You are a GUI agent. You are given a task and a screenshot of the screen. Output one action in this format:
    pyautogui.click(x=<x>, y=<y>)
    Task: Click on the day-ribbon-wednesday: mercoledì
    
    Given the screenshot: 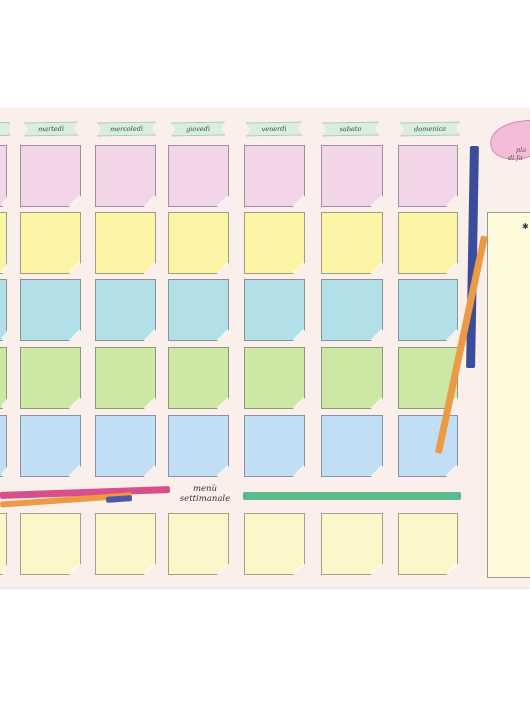 What is the action you would take?
    pyautogui.click(x=126, y=128)
    